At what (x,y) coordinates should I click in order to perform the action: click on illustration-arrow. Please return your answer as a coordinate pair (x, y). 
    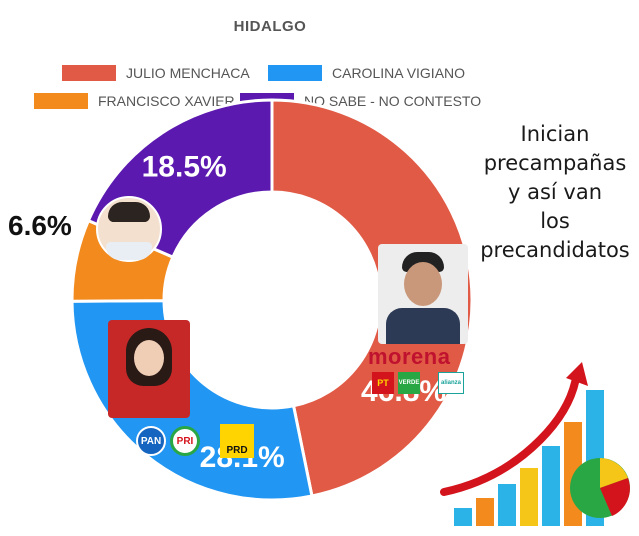
    Looking at the image, I should click on (510, 435).